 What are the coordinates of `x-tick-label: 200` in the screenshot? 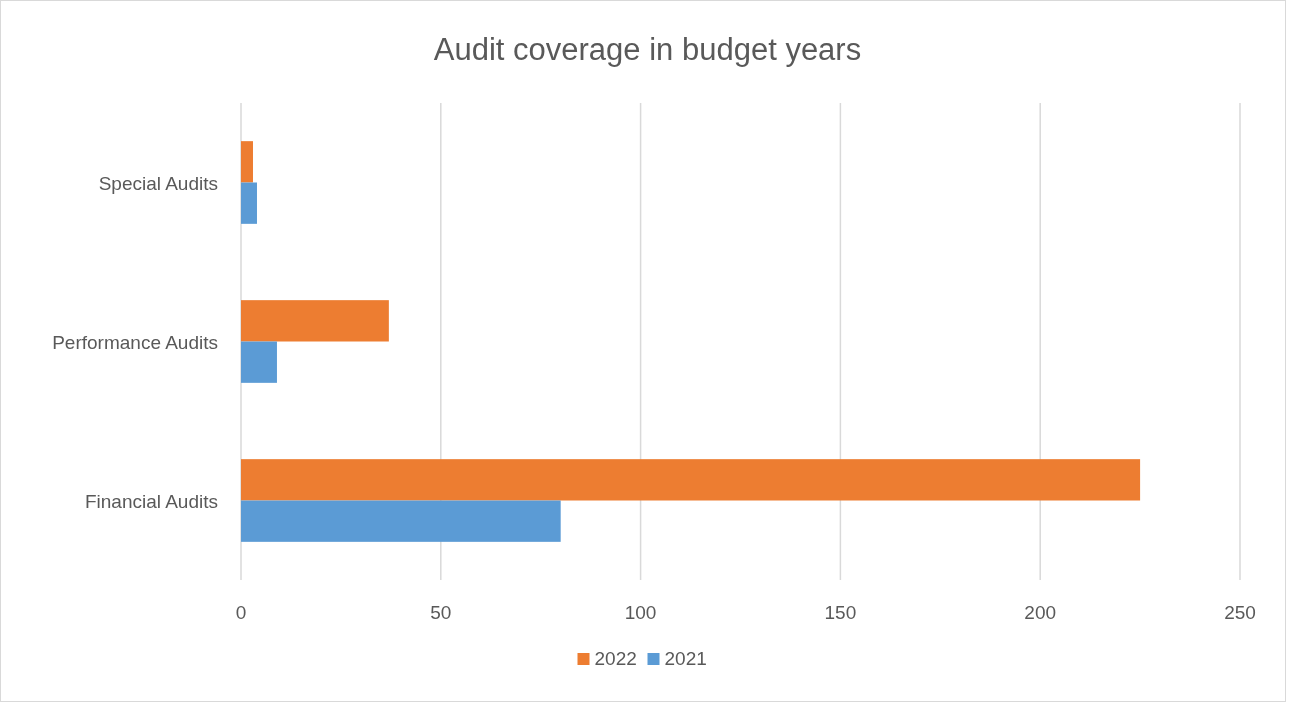 It's located at (1040, 612).